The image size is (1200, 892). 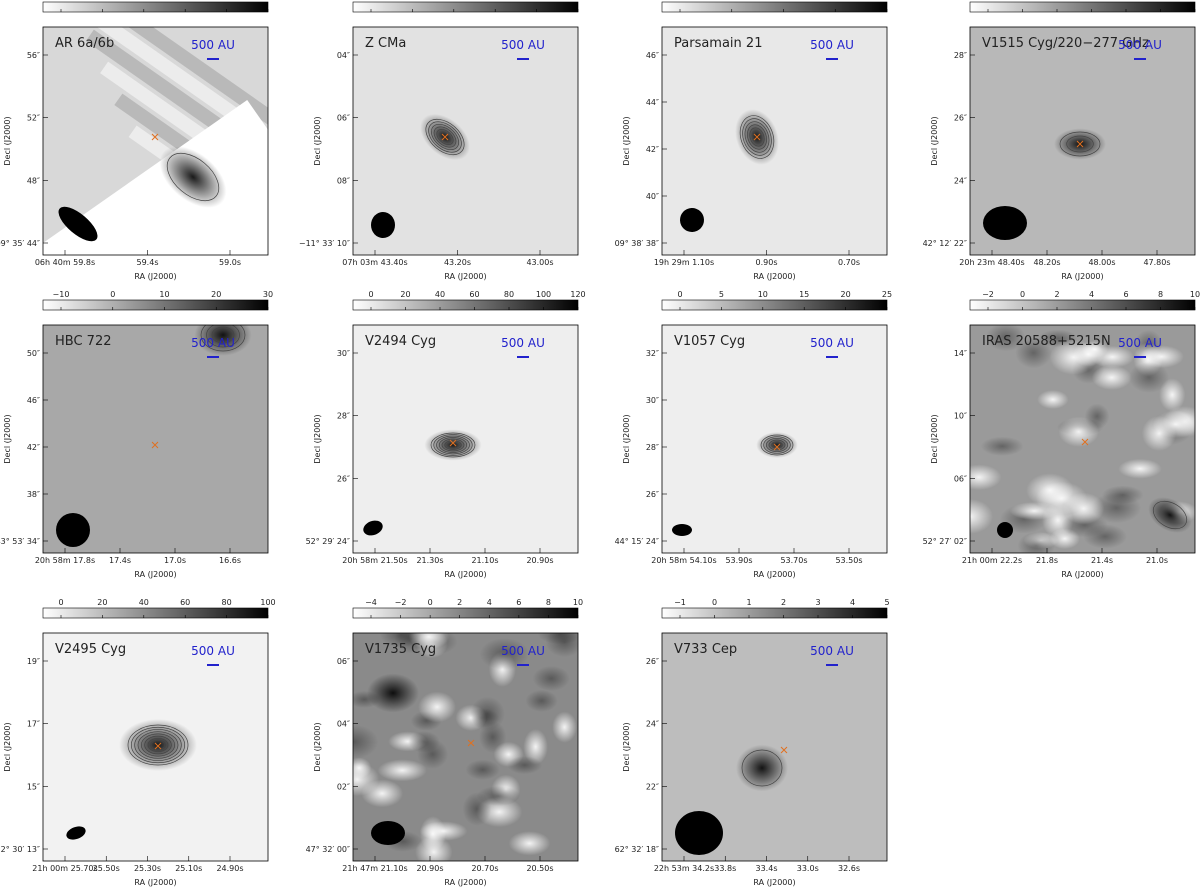 What do you see at coordinates (385, 43) in the screenshot?
I see `panel-title: Z CMa` at bounding box center [385, 43].